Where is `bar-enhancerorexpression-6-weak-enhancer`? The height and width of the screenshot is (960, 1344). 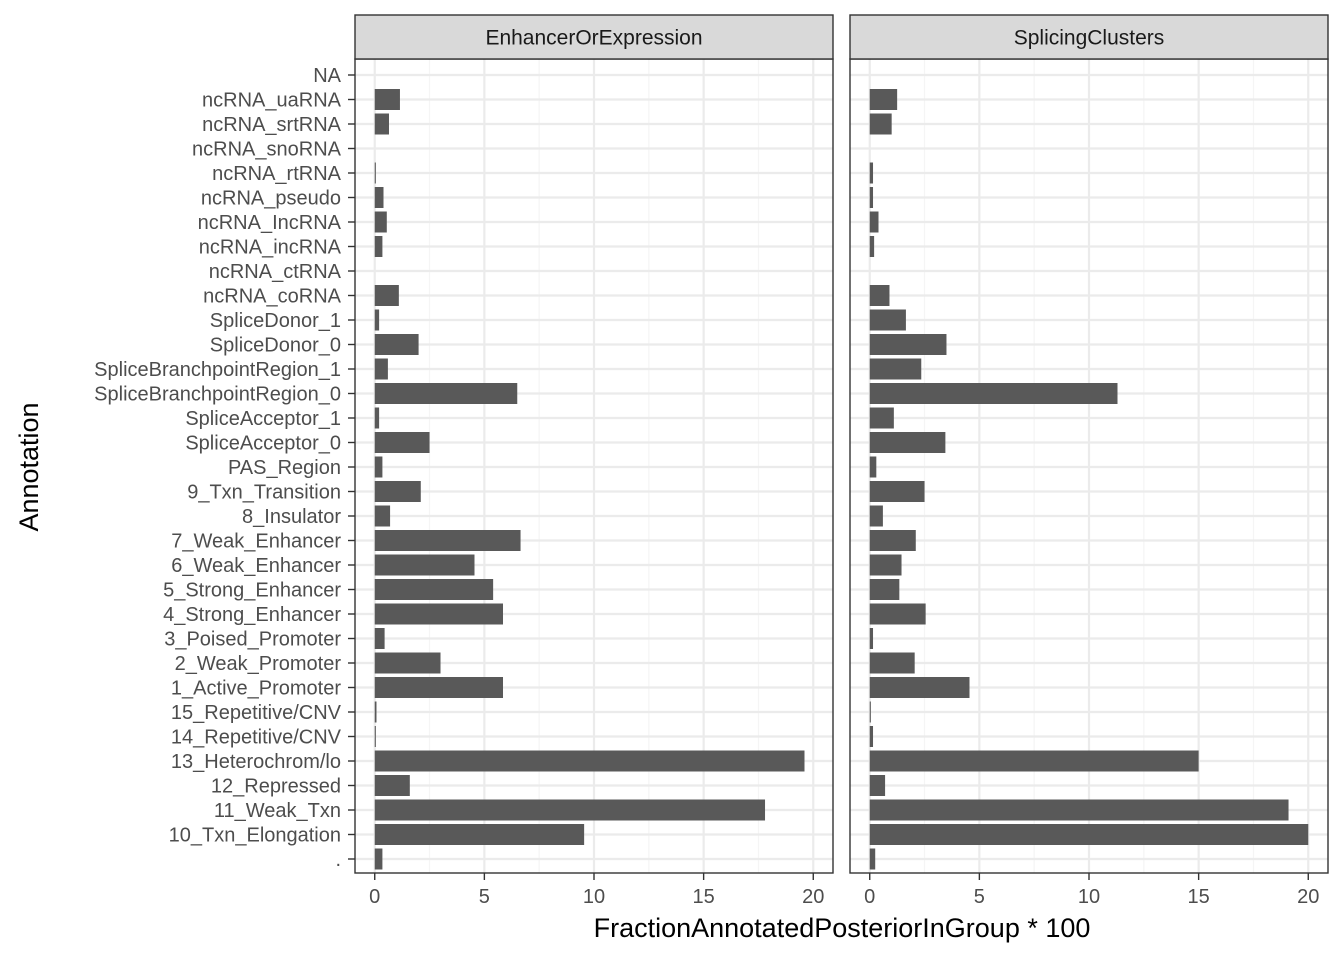 bar-enhancerorexpression-6-weak-enhancer is located at coordinates (424, 565).